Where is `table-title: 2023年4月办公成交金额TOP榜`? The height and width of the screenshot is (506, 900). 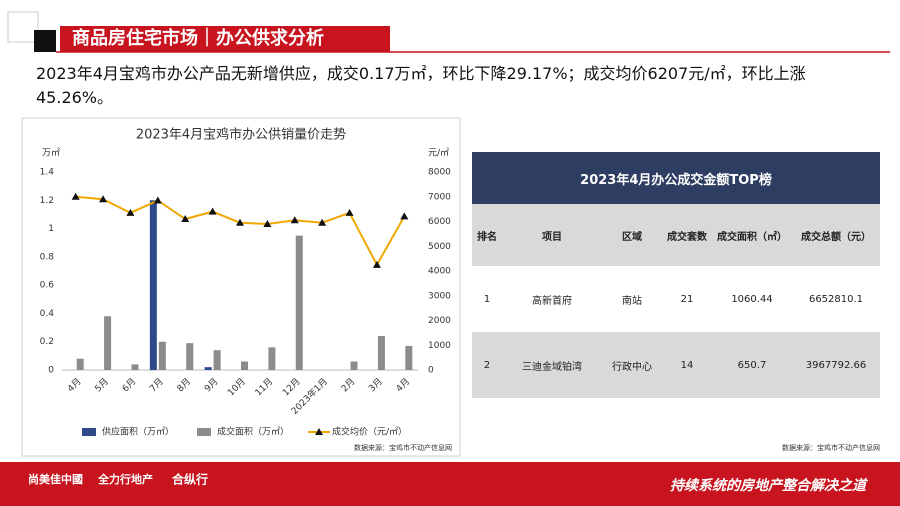
table-title: 2023年4月办公成交金额TOP榜 is located at coordinates (676, 178).